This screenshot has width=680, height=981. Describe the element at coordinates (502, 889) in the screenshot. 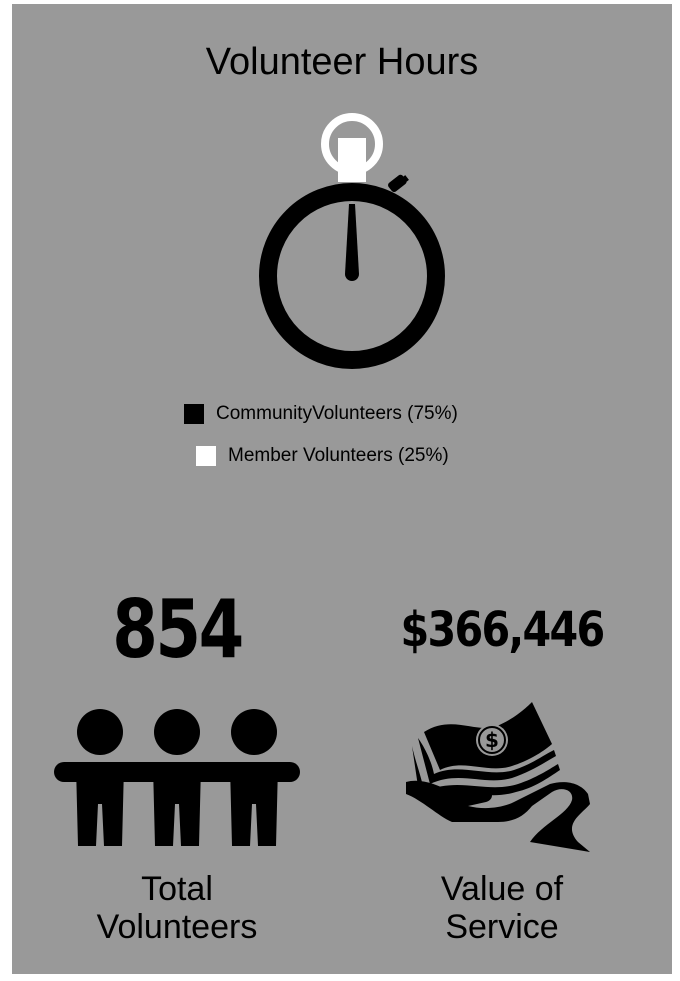

I see `value-of-service-label-line1: Value of` at that location.